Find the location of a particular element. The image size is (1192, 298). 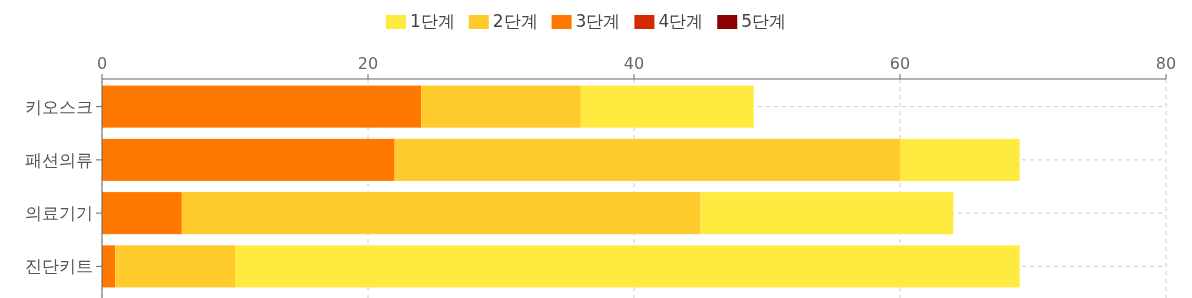

y-tick-label: 패션의류 is located at coordinates (59, 159).